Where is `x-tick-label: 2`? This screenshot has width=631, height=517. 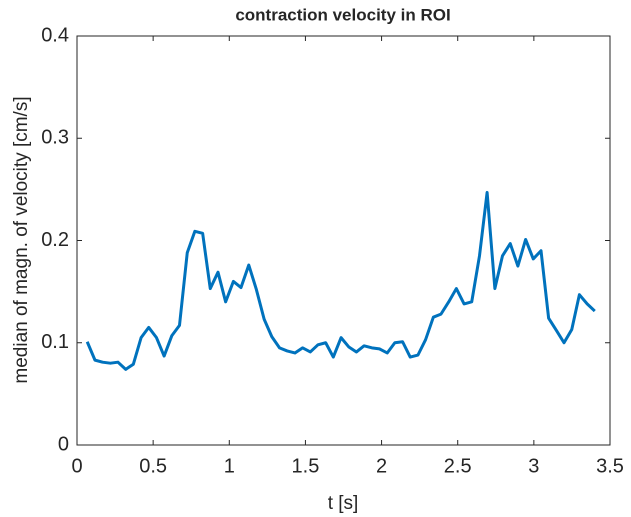
x-tick-label: 2 is located at coordinates (381, 466).